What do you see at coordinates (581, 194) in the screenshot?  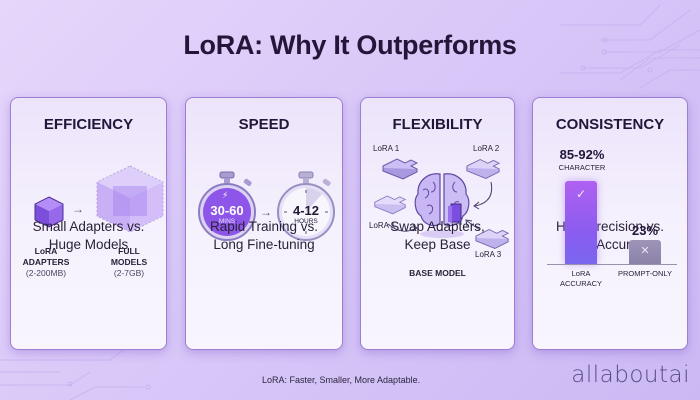 I see `check-icon: ✓` at bounding box center [581, 194].